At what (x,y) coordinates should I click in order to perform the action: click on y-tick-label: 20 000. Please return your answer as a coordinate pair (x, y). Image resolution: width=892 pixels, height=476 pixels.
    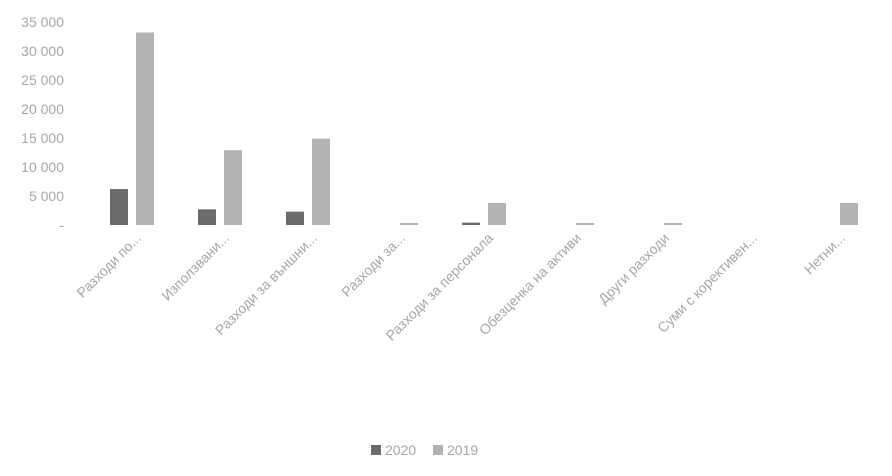
    Looking at the image, I should click on (42, 109).